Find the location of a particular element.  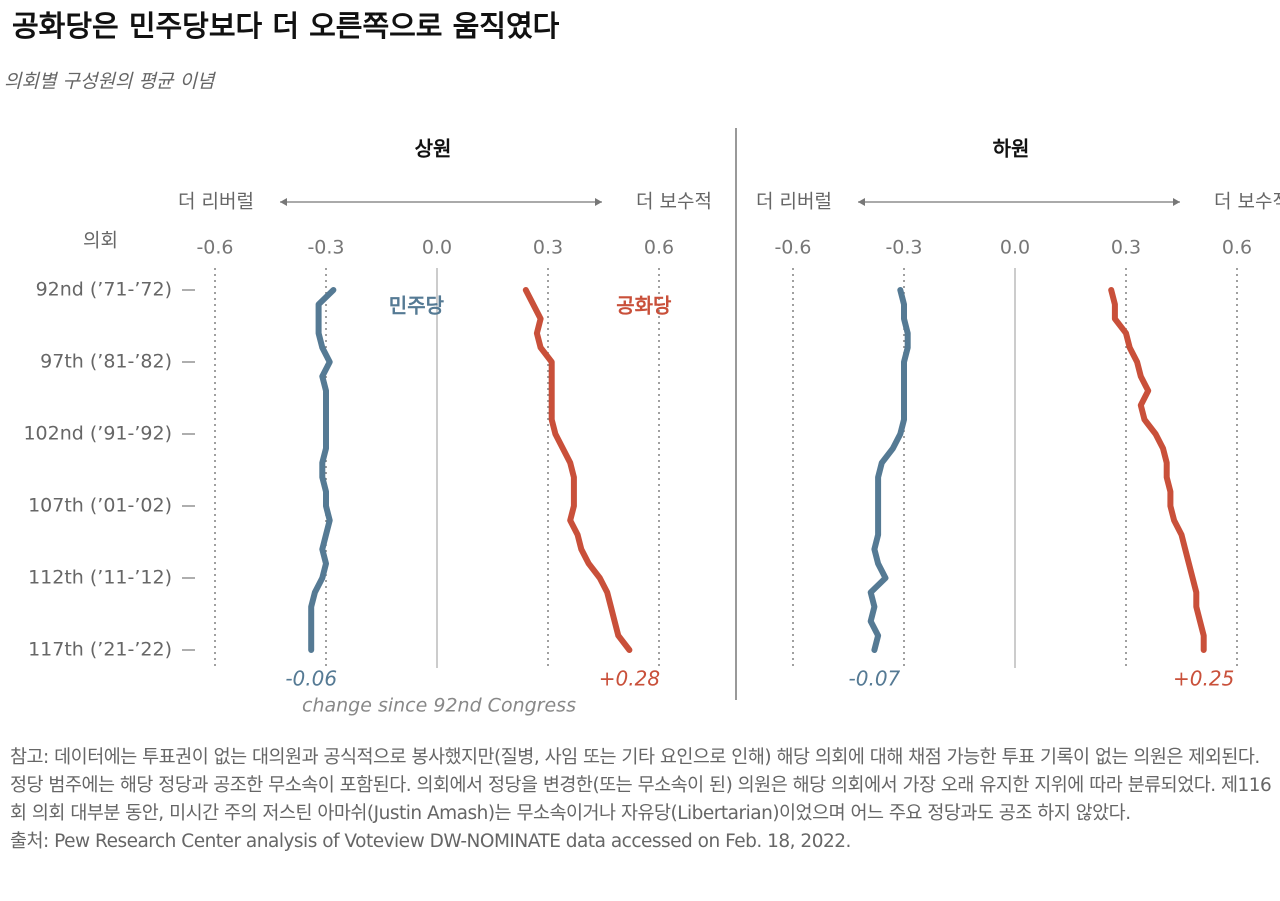

y-tick-label: 97th (’81-’82) is located at coordinates (106, 362).